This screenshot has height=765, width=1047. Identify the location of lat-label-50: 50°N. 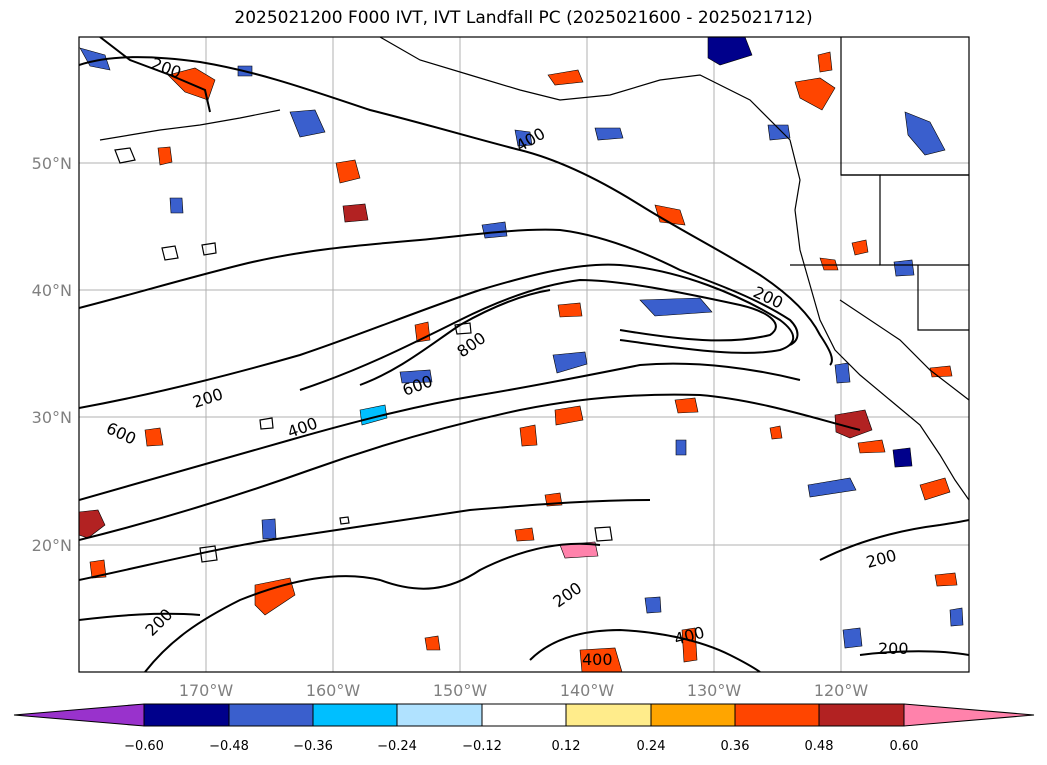
(52, 163).